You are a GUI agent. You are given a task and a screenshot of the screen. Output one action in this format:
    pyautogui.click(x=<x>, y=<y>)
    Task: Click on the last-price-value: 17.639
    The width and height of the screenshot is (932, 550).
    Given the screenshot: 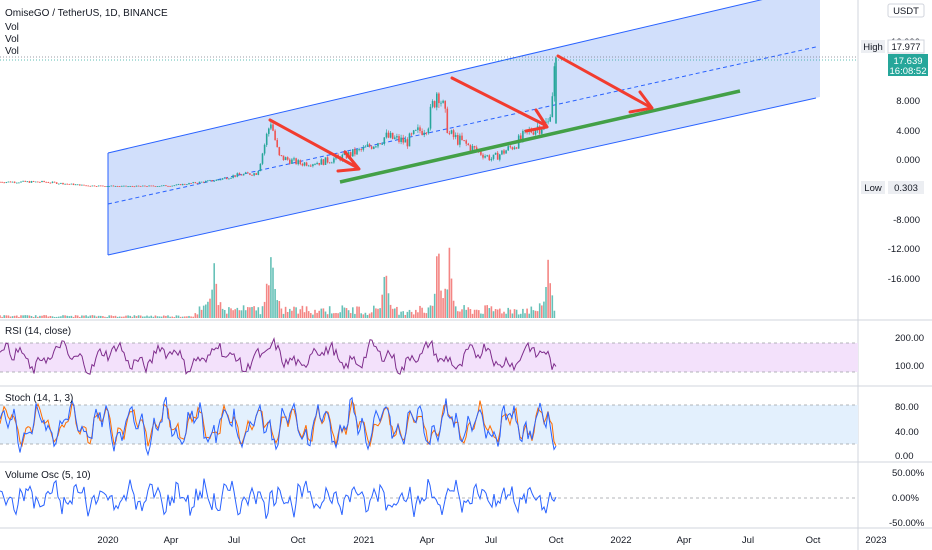 What is the action you would take?
    pyautogui.click(x=907, y=61)
    